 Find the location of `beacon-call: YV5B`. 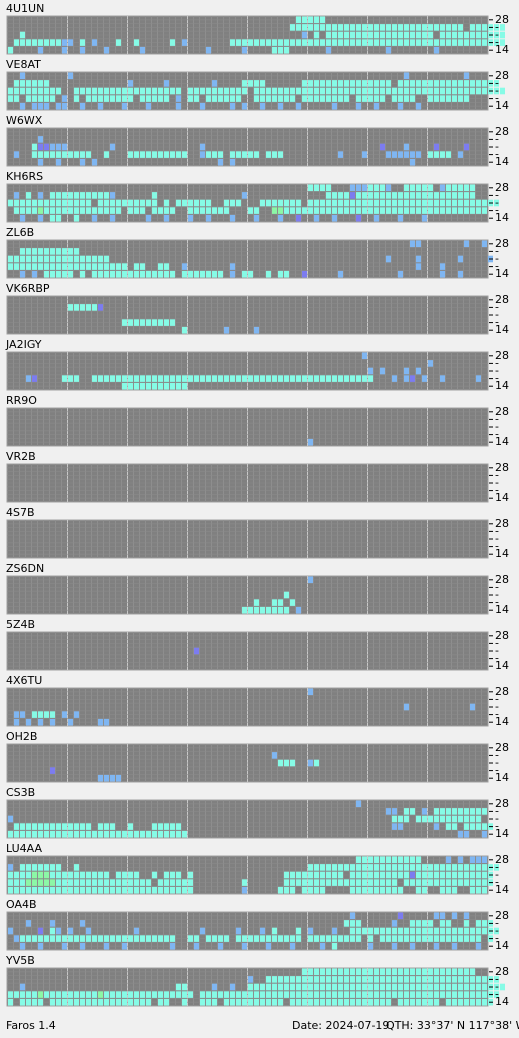

beacon-call: YV5B is located at coordinates (20, 960).